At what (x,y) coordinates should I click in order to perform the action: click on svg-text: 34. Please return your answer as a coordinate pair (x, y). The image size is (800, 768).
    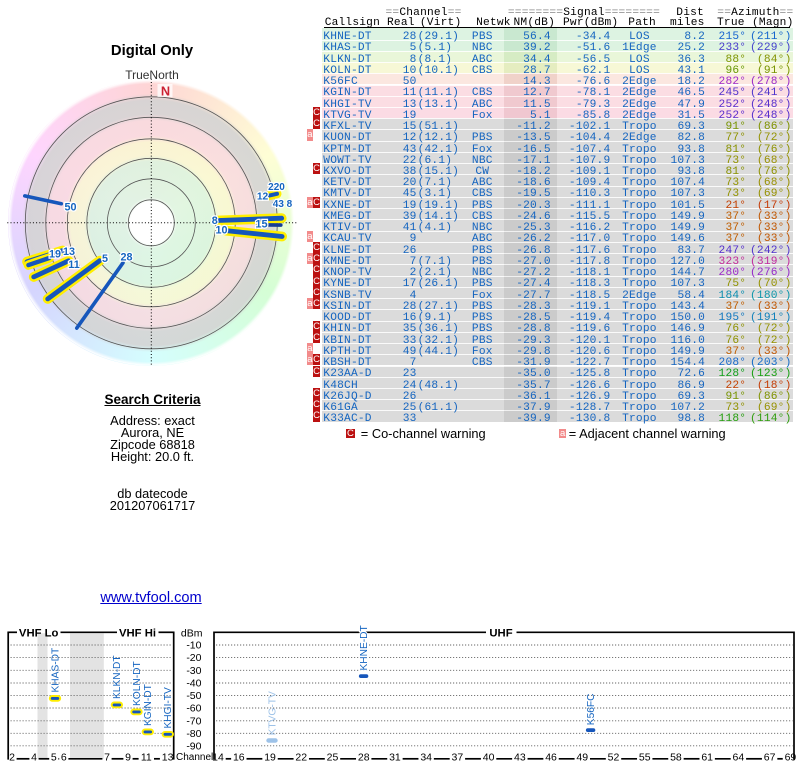
    Looking at the image, I should click on (426, 758).